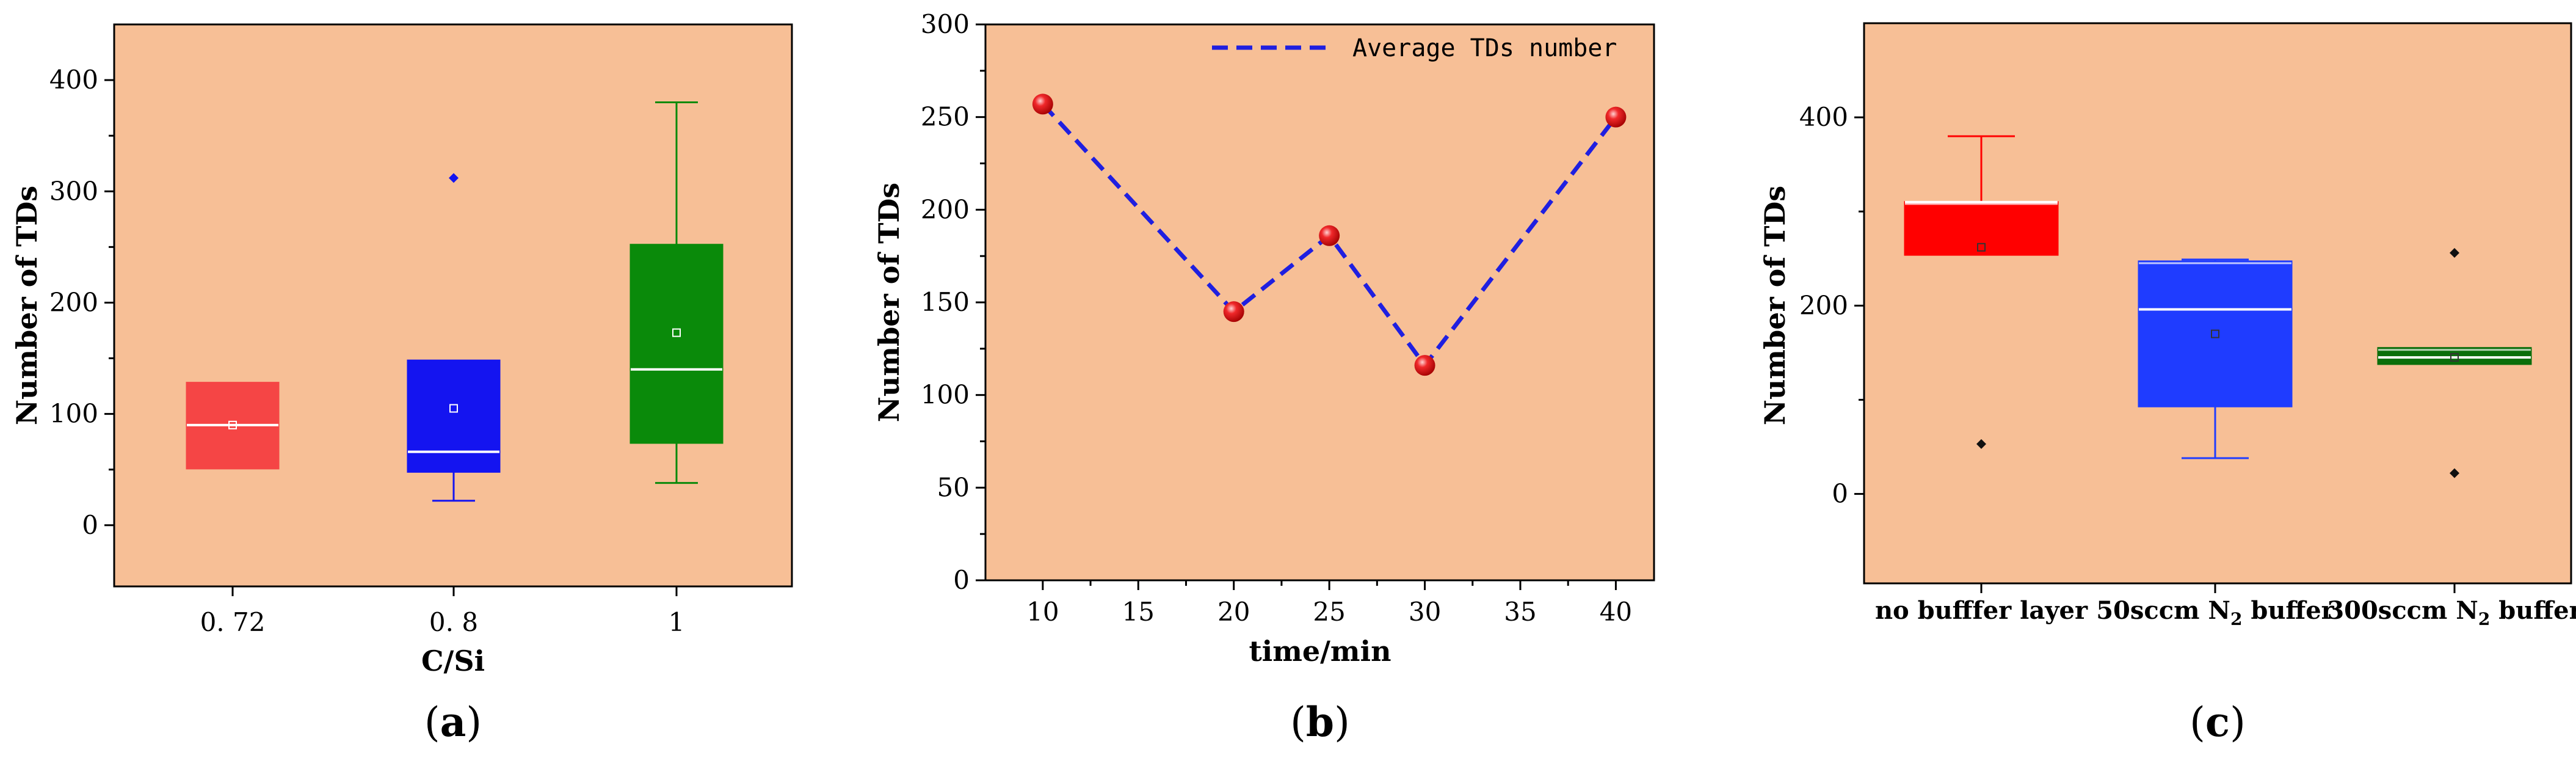  Describe the element at coordinates (1520, 612) in the screenshot. I see `x-tick-label: 35` at that location.